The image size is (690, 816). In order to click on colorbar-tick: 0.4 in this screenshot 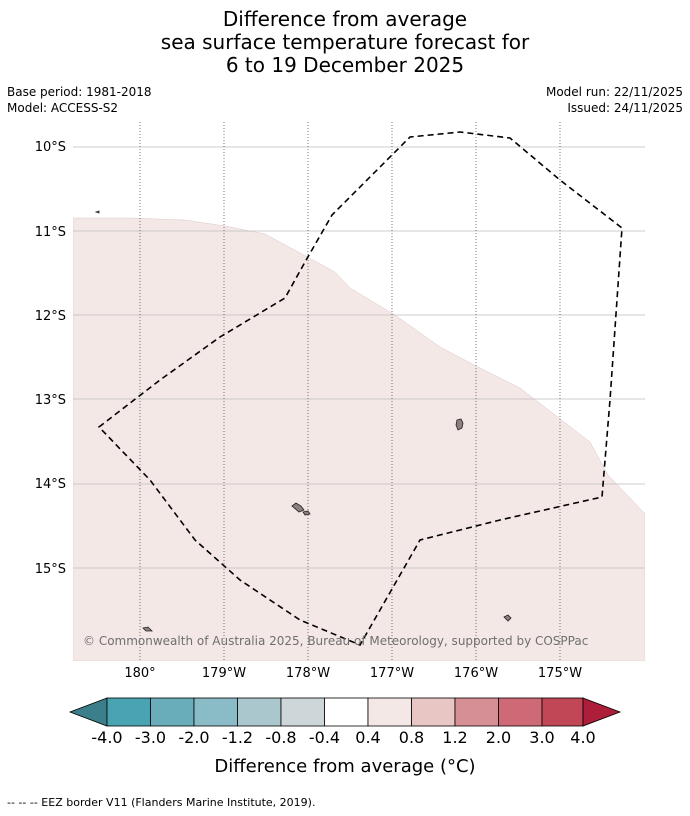, I will do `click(367, 737)`.